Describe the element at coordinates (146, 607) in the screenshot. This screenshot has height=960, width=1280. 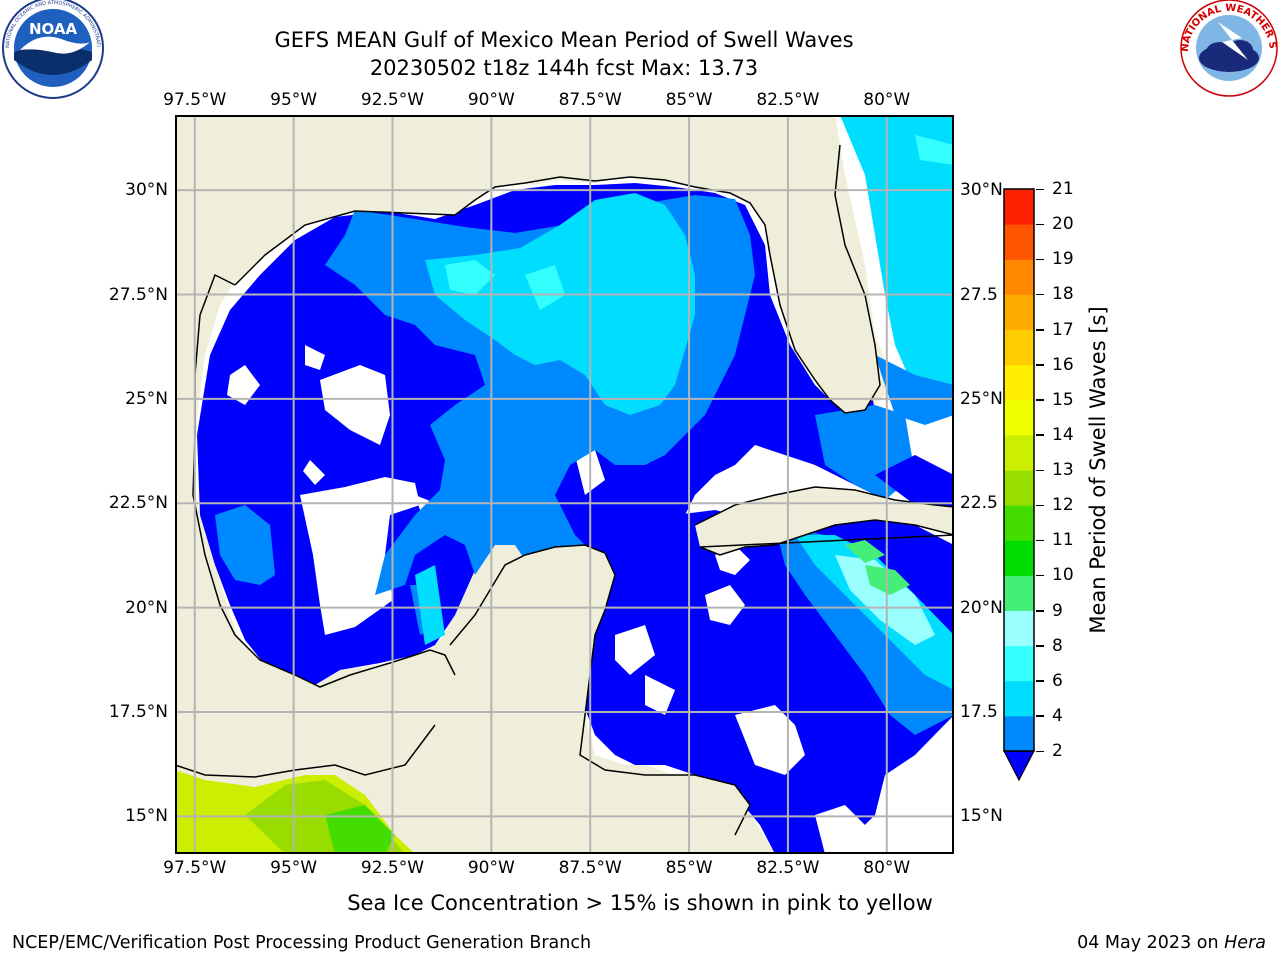
I see `lat-tick-label-left: 20°N` at that location.